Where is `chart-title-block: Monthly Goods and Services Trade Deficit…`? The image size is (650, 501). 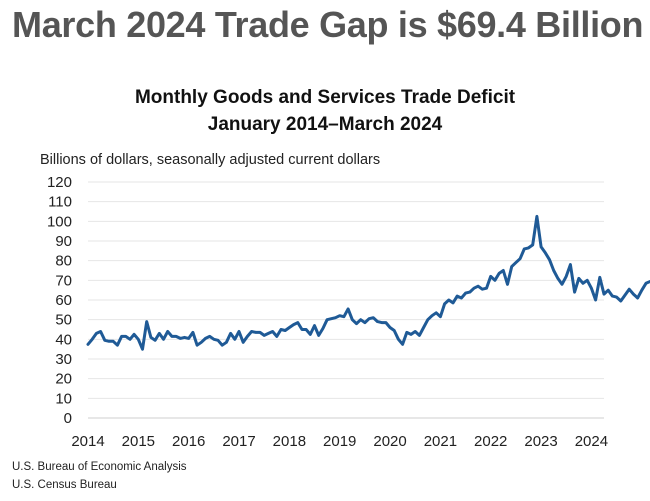
chart-title-block: Monthly Goods and Services Trade Deficit… is located at coordinates (325, 111).